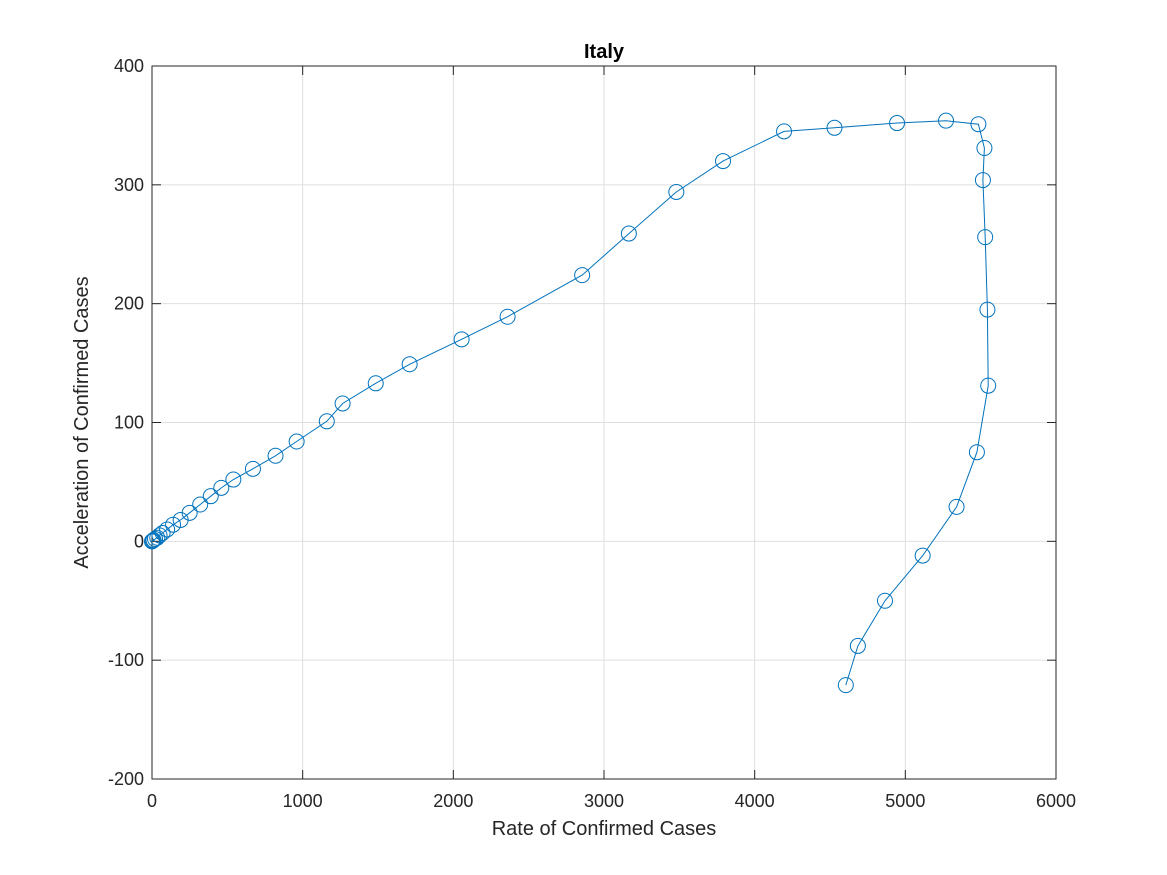 The width and height of the screenshot is (1167, 875). What do you see at coordinates (129, 304) in the screenshot?
I see `y-tick-label: 200` at bounding box center [129, 304].